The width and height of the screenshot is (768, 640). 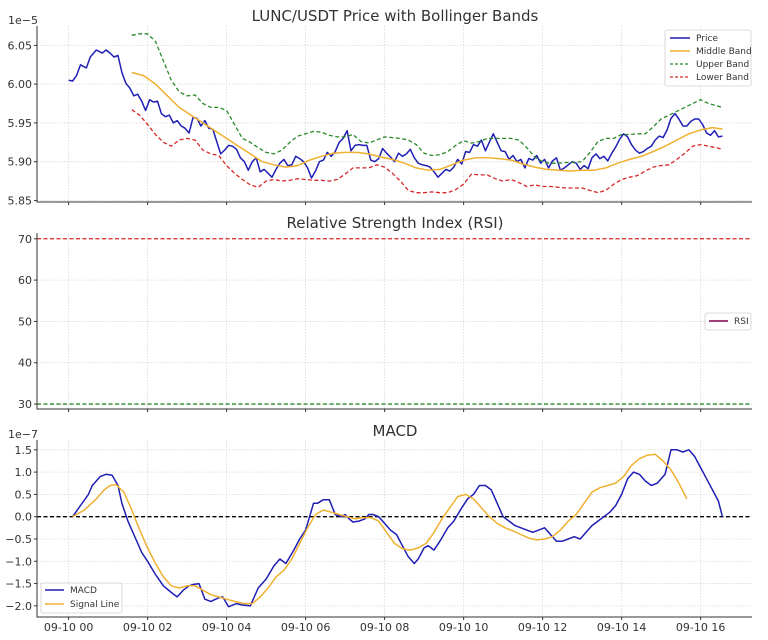 What do you see at coordinates (394, 223) in the screenshot?
I see `rsi-chart-title: Relative Strength Index (RSI)` at bounding box center [394, 223].